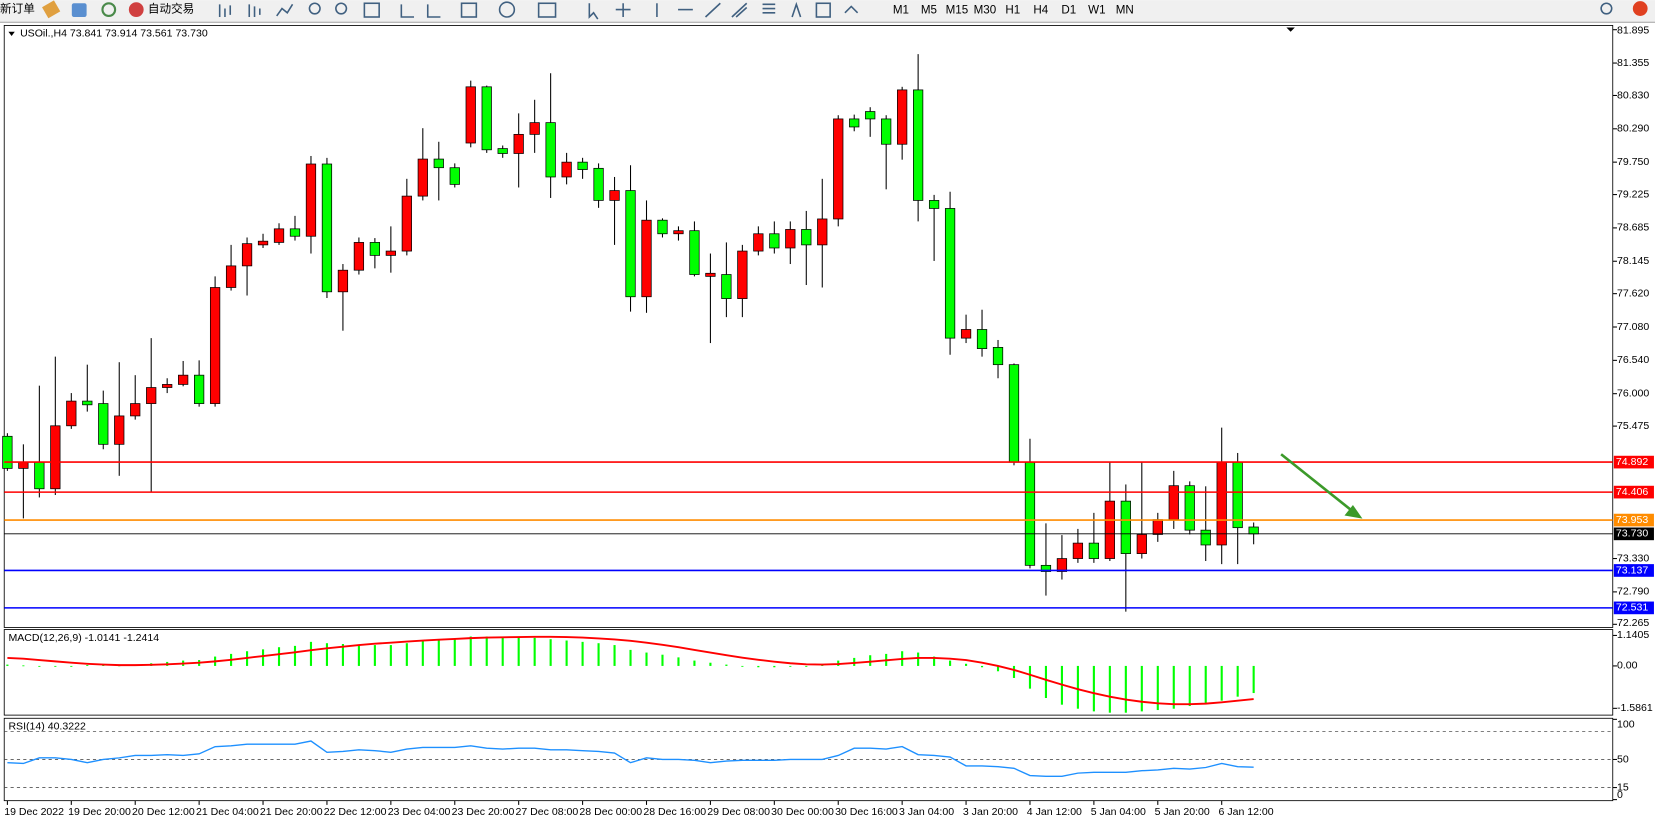  Describe the element at coordinates (769, 8) in the screenshot. I see `fibo-icon` at that location.